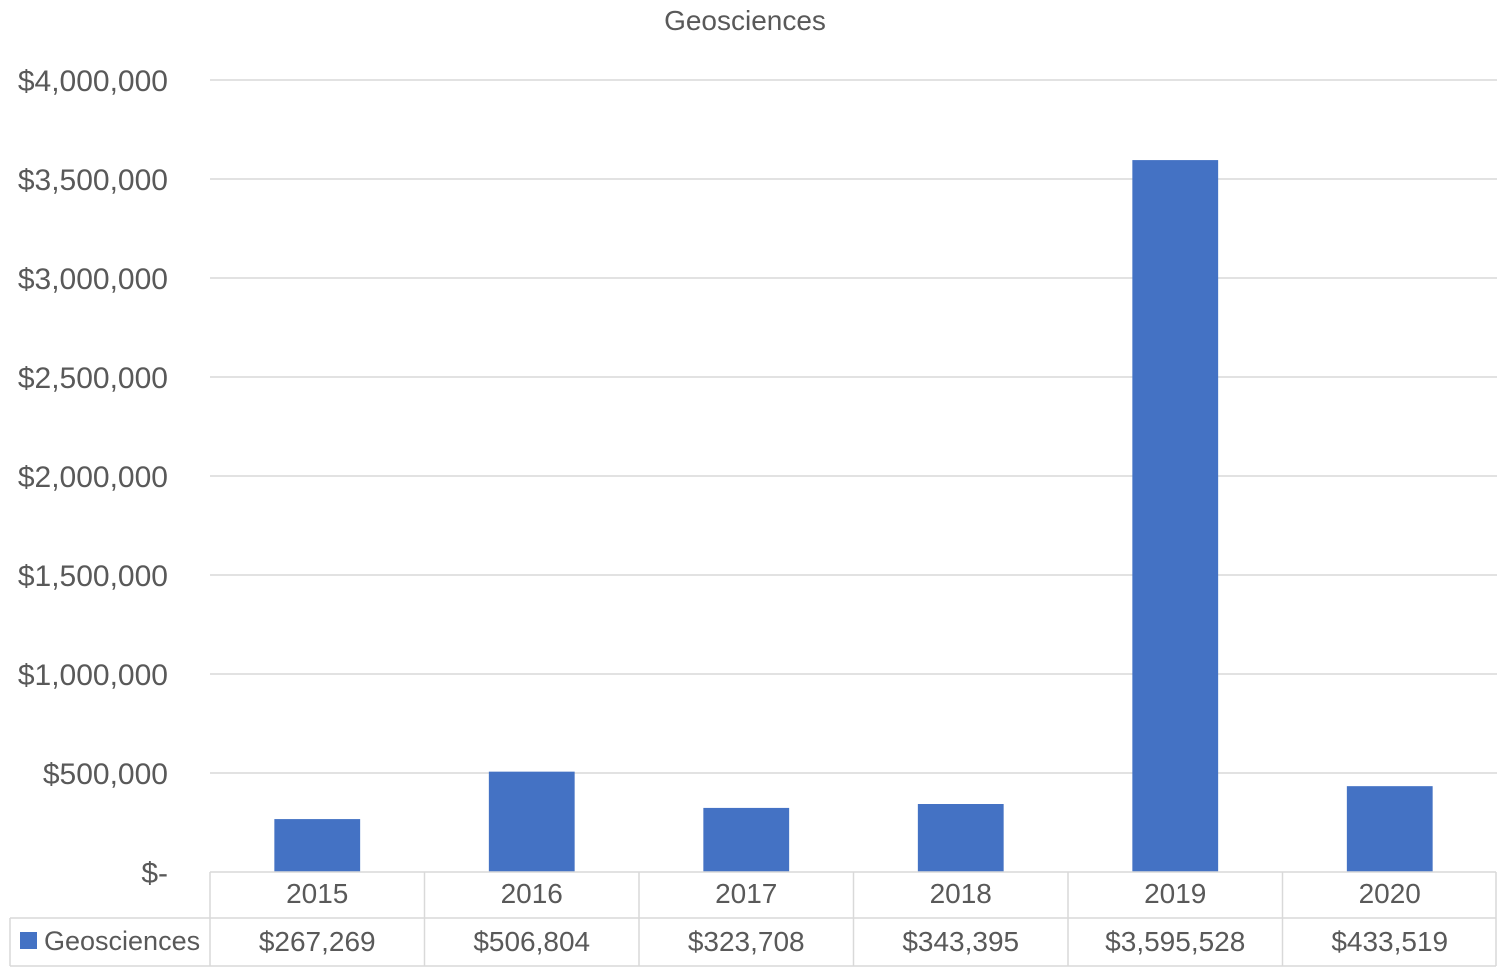 The height and width of the screenshot is (973, 1497). What do you see at coordinates (746, 893) in the screenshot?
I see `x-tick-label: 2017` at bounding box center [746, 893].